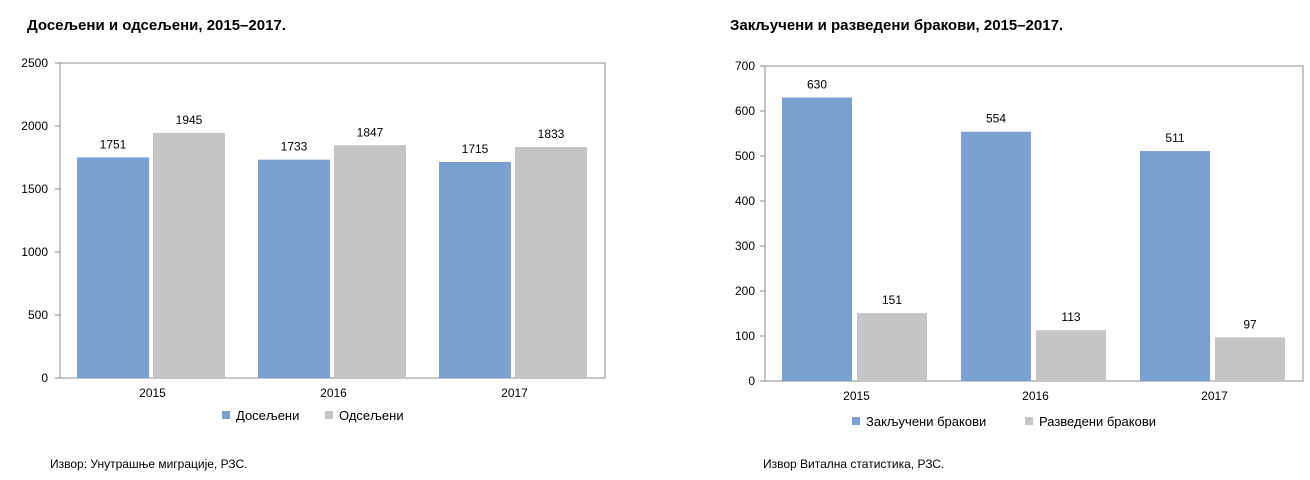  Describe the element at coordinates (745, 111) in the screenshot. I see `y-tick-label: 600` at that location.